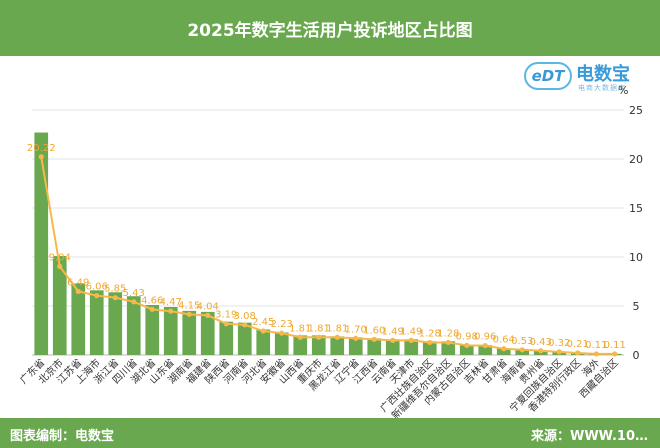 The height and width of the screenshot is (448, 660). What do you see at coordinates (97, 287) in the screenshot?
I see `data-label: 6.06` at bounding box center [97, 287].